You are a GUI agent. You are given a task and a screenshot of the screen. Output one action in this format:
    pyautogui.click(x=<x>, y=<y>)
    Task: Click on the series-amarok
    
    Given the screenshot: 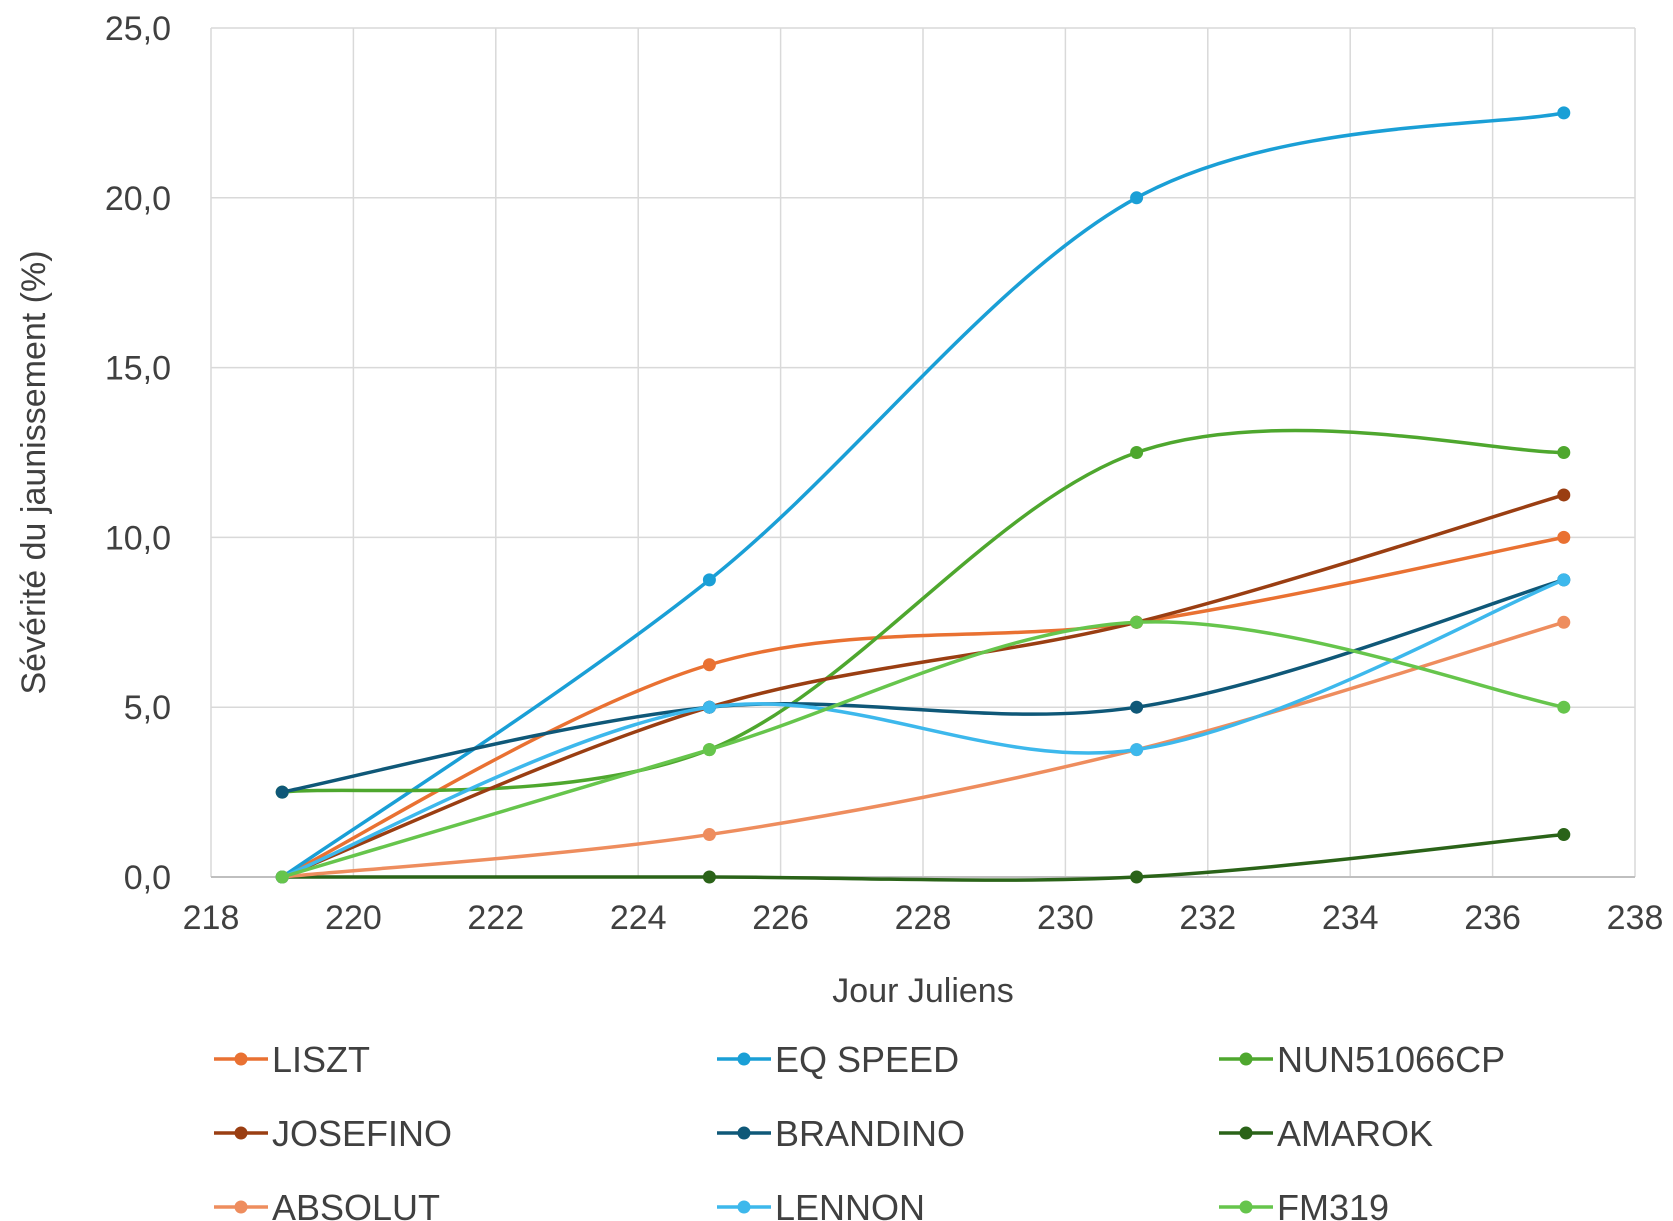 What is the action you would take?
    pyautogui.click(x=923, y=856)
    